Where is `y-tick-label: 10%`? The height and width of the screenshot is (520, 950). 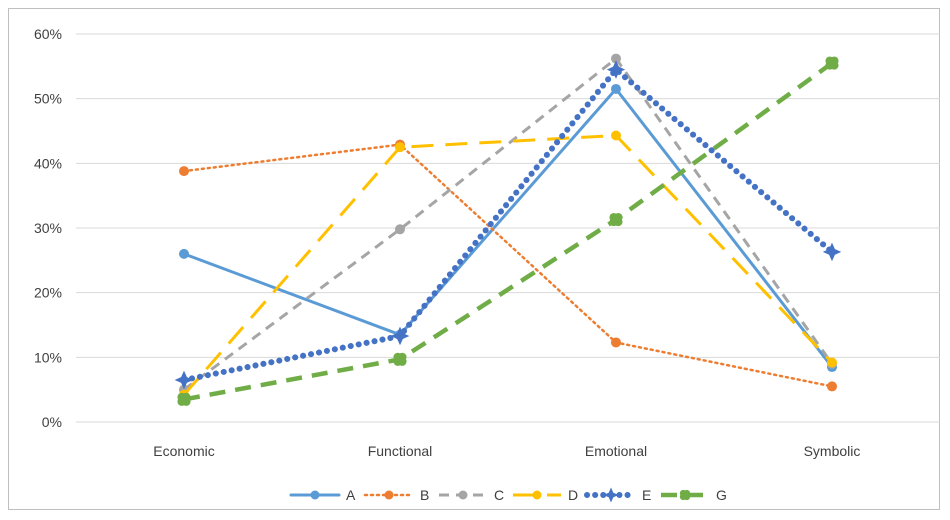
y-tick-label: 10% is located at coordinates (48, 357).